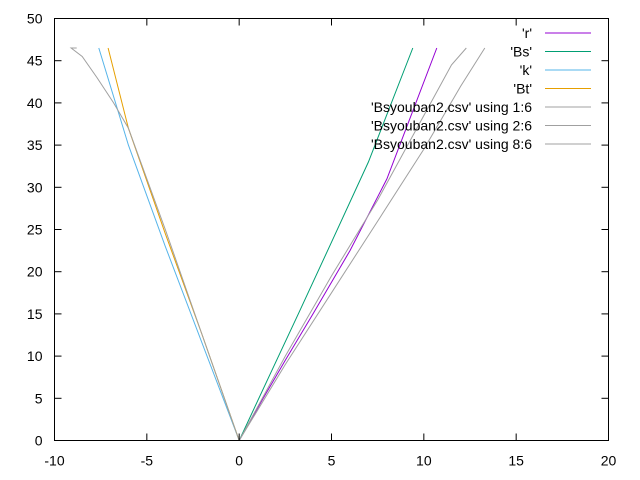 The width and height of the screenshot is (640, 480). I want to click on y-tick-label: 20, so click(35, 272).